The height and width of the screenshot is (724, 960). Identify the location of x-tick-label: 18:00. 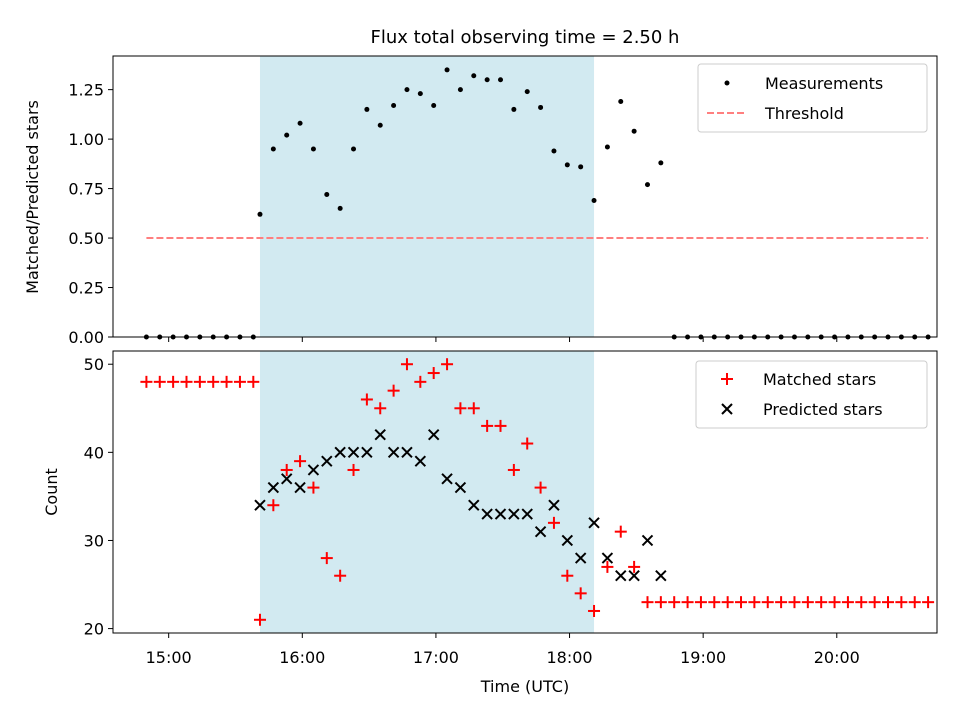
(569, 657).